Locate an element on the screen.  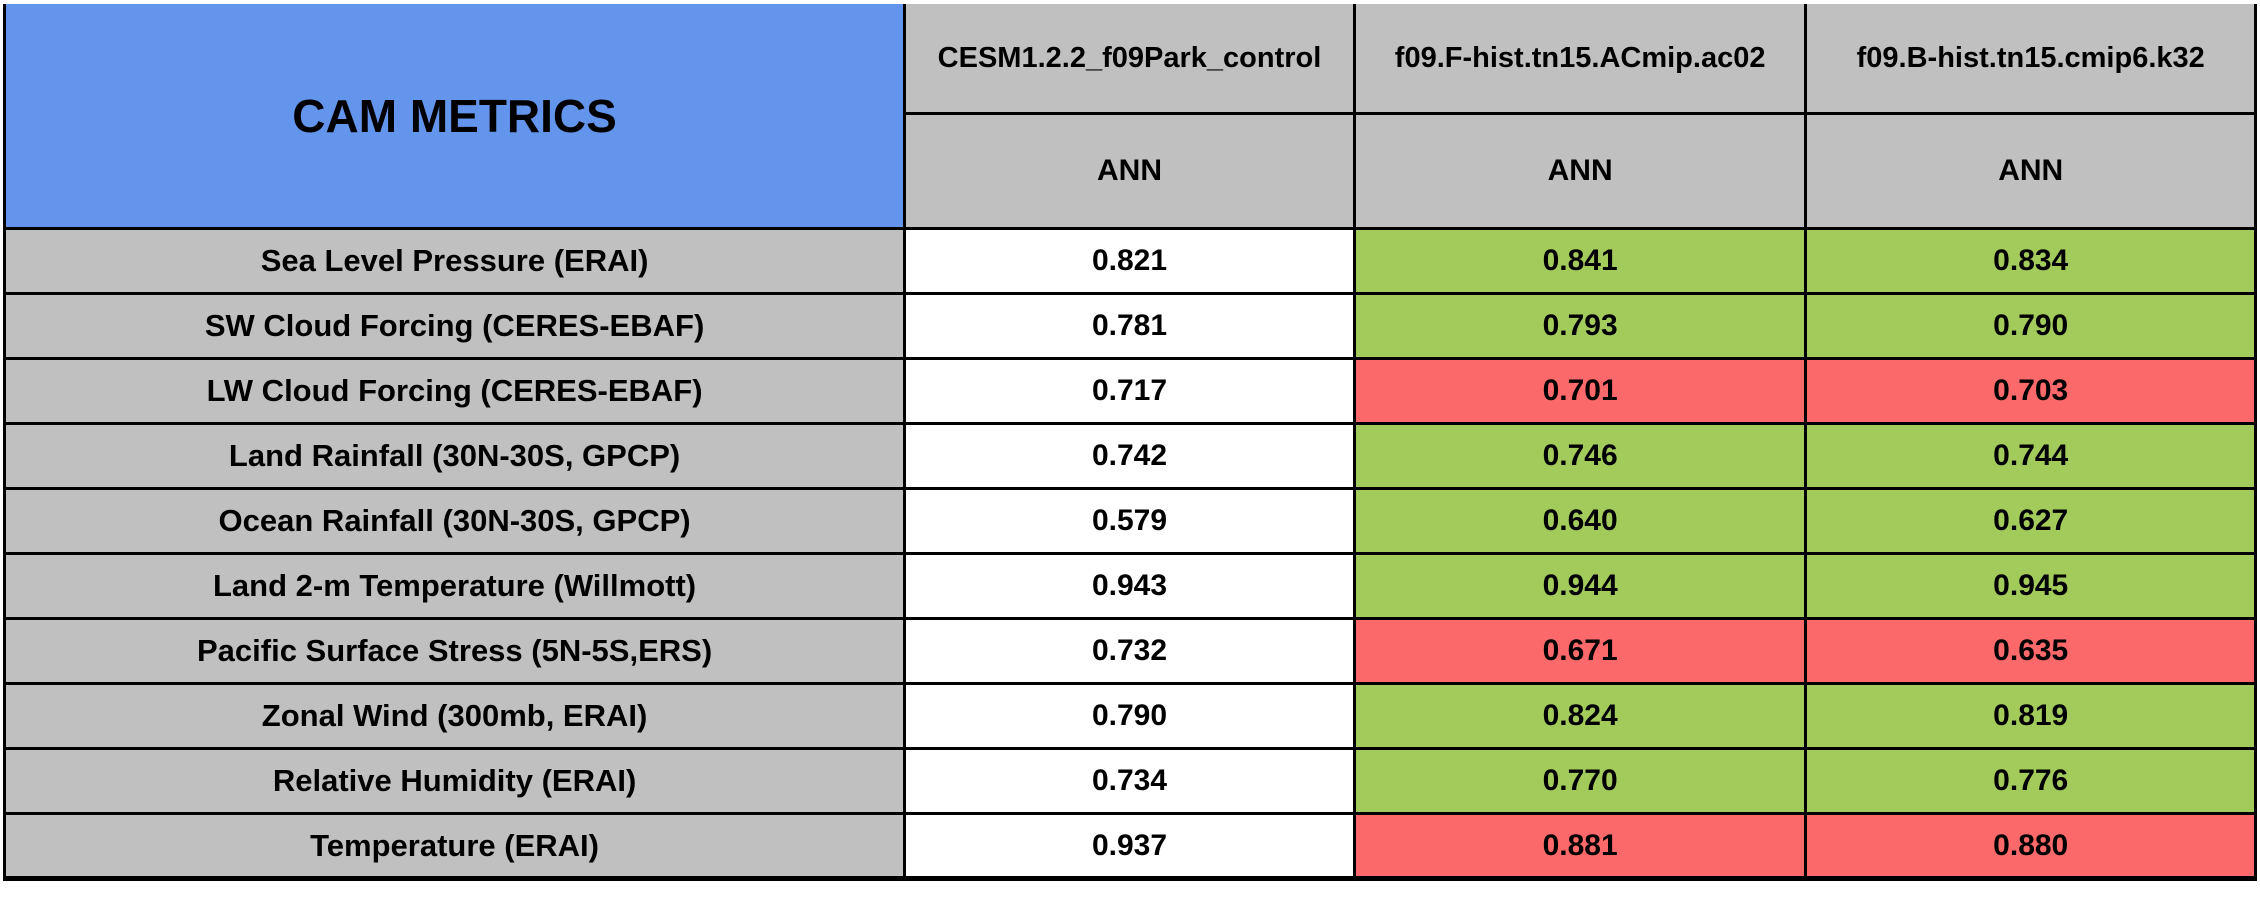
value-cell: 0.671 is located at coordinates (1580, 651).